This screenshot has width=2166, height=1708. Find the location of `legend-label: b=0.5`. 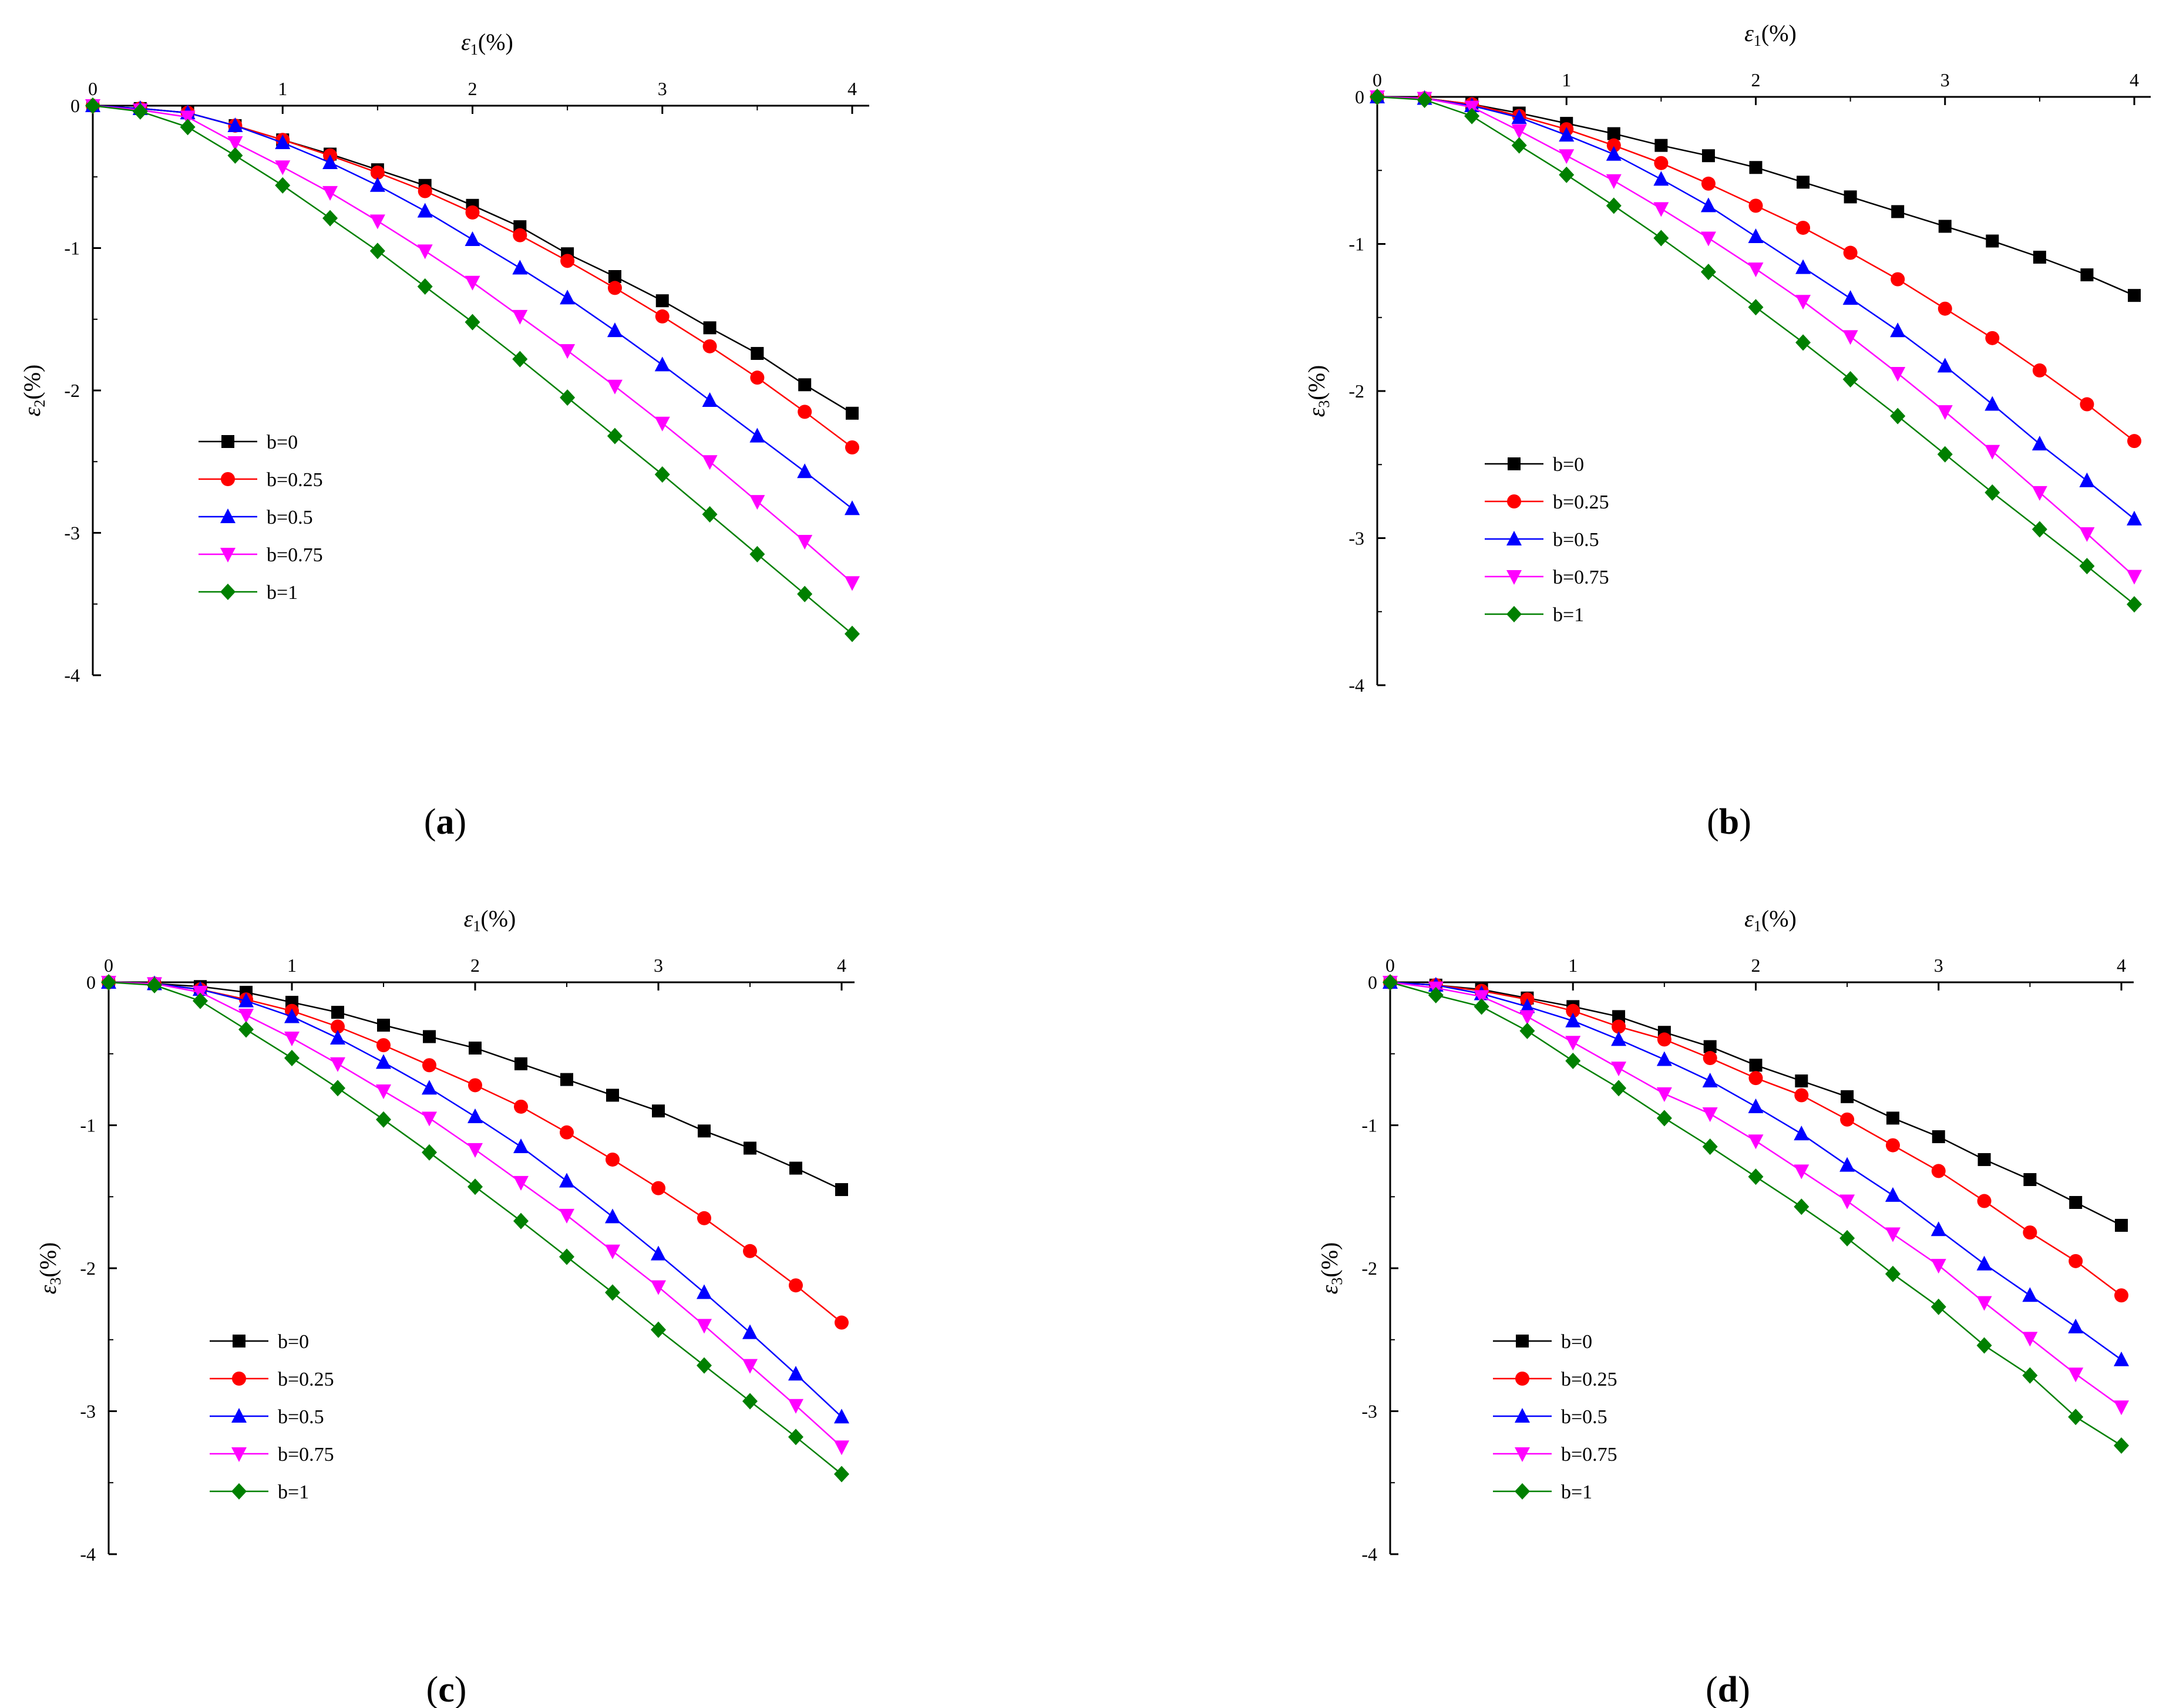

legend-label: b=0.5 is located at coordinates (301, 1417).